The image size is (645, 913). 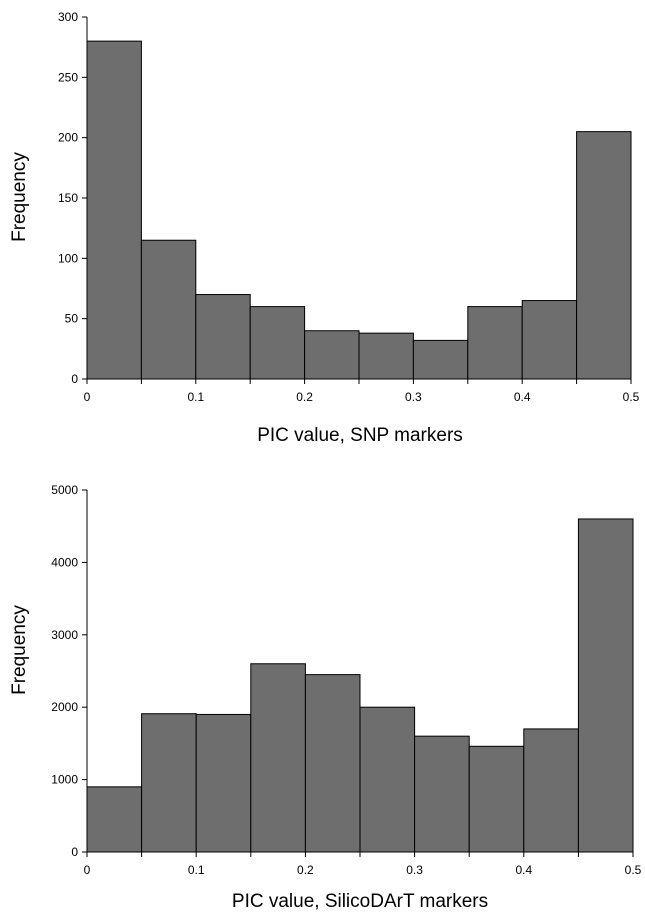 What do you see at coordinates (68, 198) in the screenshot?
I see `y-tick-label: 150` at bounding box center [68, 198].